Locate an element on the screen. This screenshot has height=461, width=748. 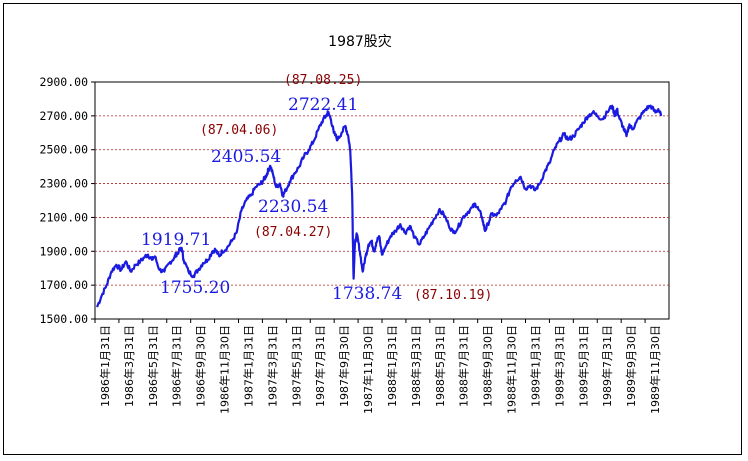
x-tick-label: 1987年1月31日 is located at coordinates (248, 366).